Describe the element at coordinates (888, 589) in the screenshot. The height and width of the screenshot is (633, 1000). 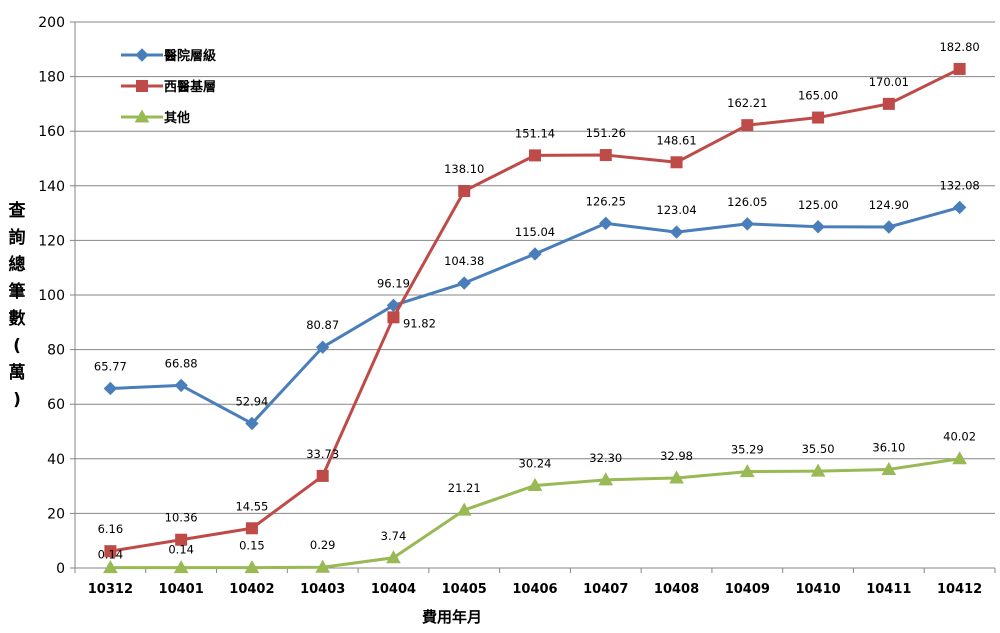
I see `x-tick-label: 10411` at that location.